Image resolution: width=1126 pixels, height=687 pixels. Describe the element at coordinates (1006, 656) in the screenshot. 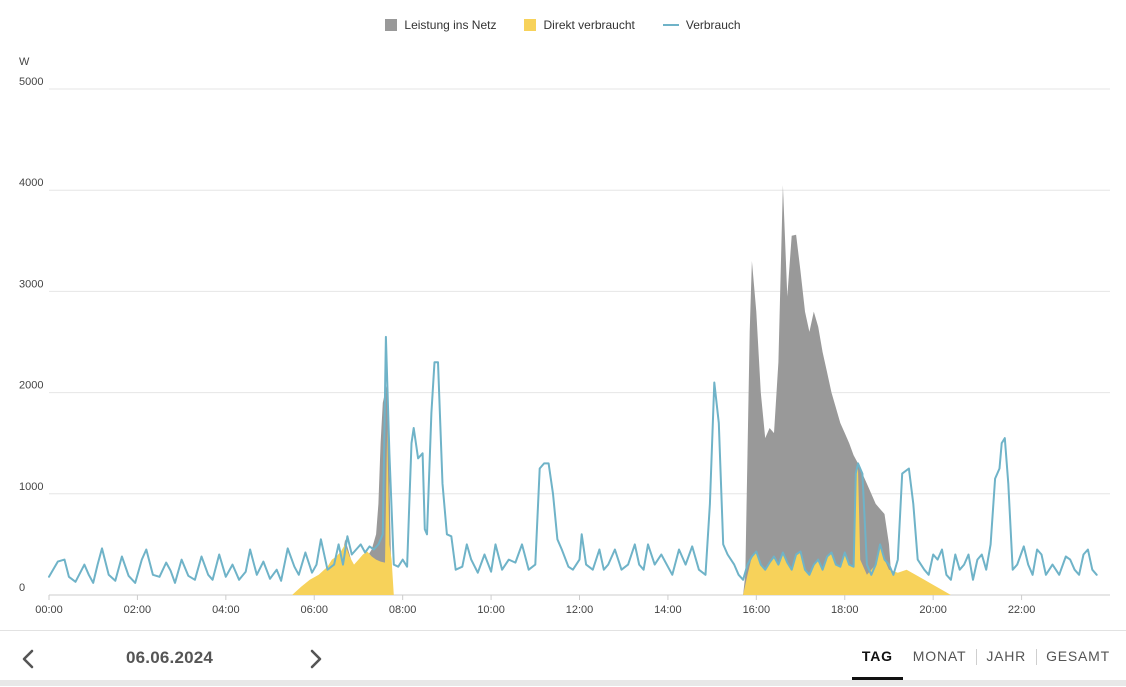

I see `tab-year: JAHR` at that location.